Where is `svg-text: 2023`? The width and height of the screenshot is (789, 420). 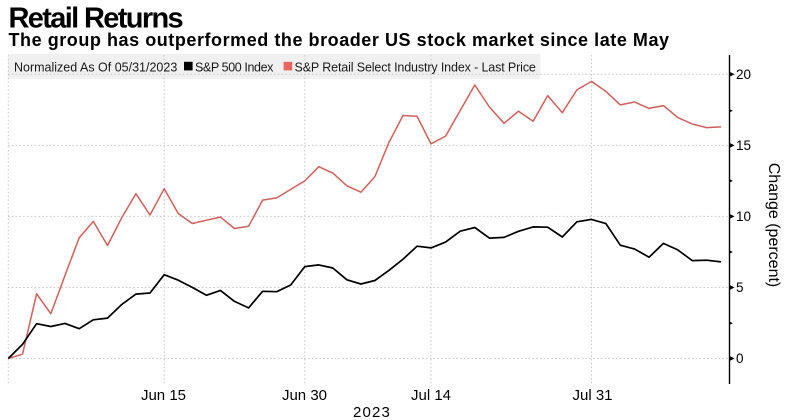
svg-text: 2023 is located at coordinates (372, 412).